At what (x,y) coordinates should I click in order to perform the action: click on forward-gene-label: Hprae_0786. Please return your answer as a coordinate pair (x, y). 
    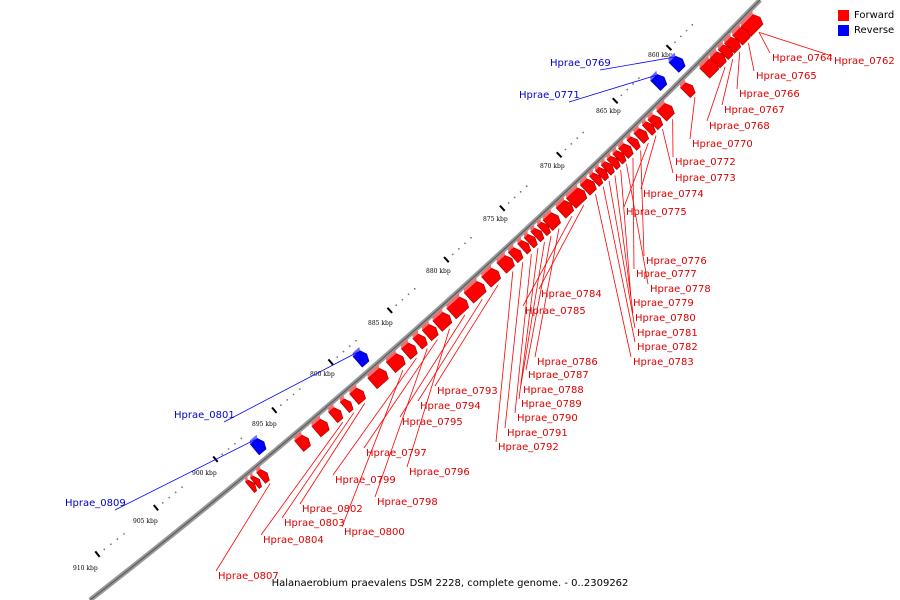
    Looking at the image, I should click on (567, 362).